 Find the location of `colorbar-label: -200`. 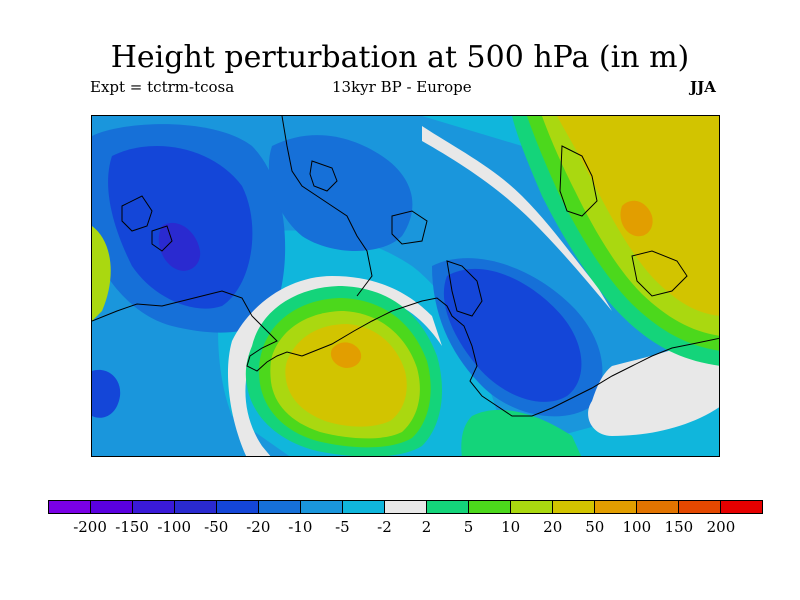

colorbar-label: -200 is located at coordinates (90, 527).